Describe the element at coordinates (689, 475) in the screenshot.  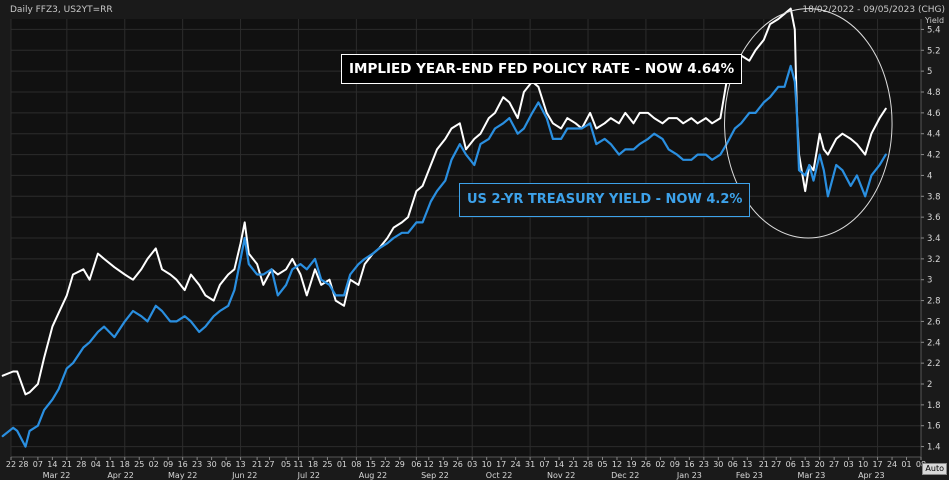
I see `x-month-label: Jan 23` at that location.